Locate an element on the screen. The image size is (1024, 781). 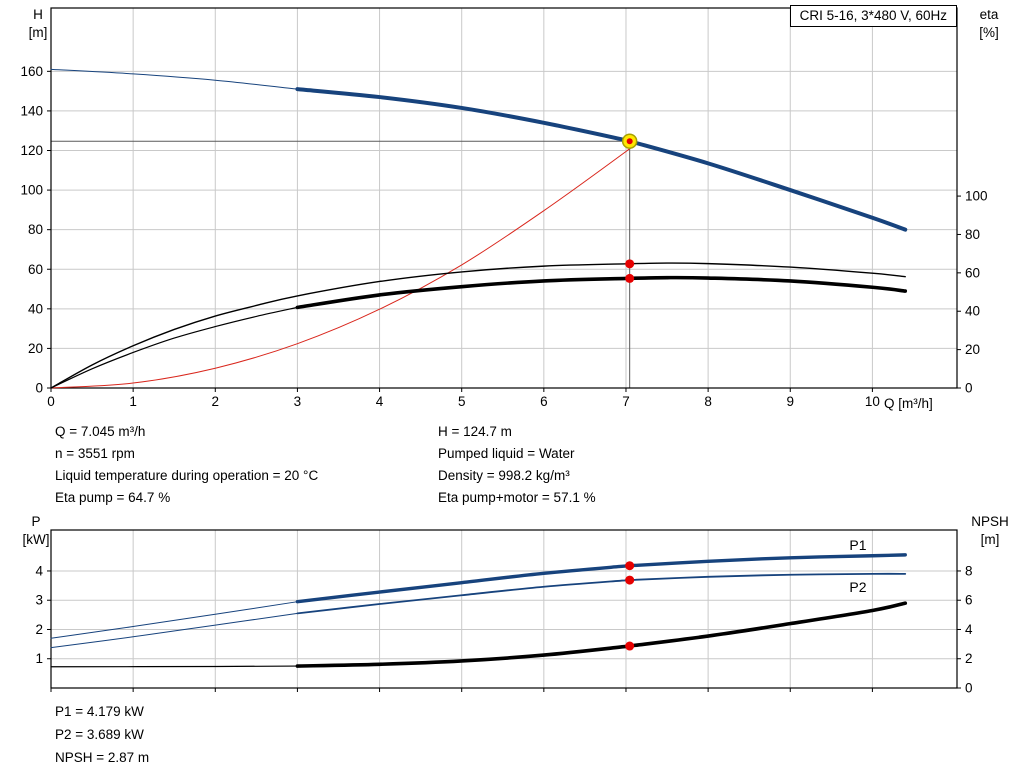
eta-axis-title: eta [%] is located at coordinates (989, 24).